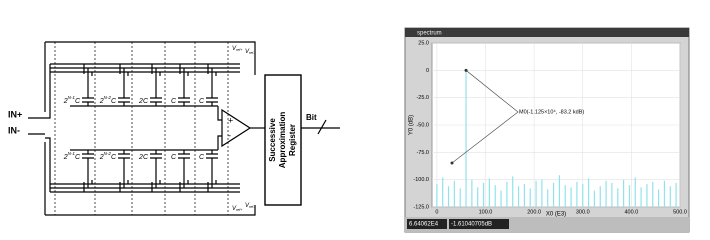  I want to click on y-tick-label: 25.0, so click(423, 43).